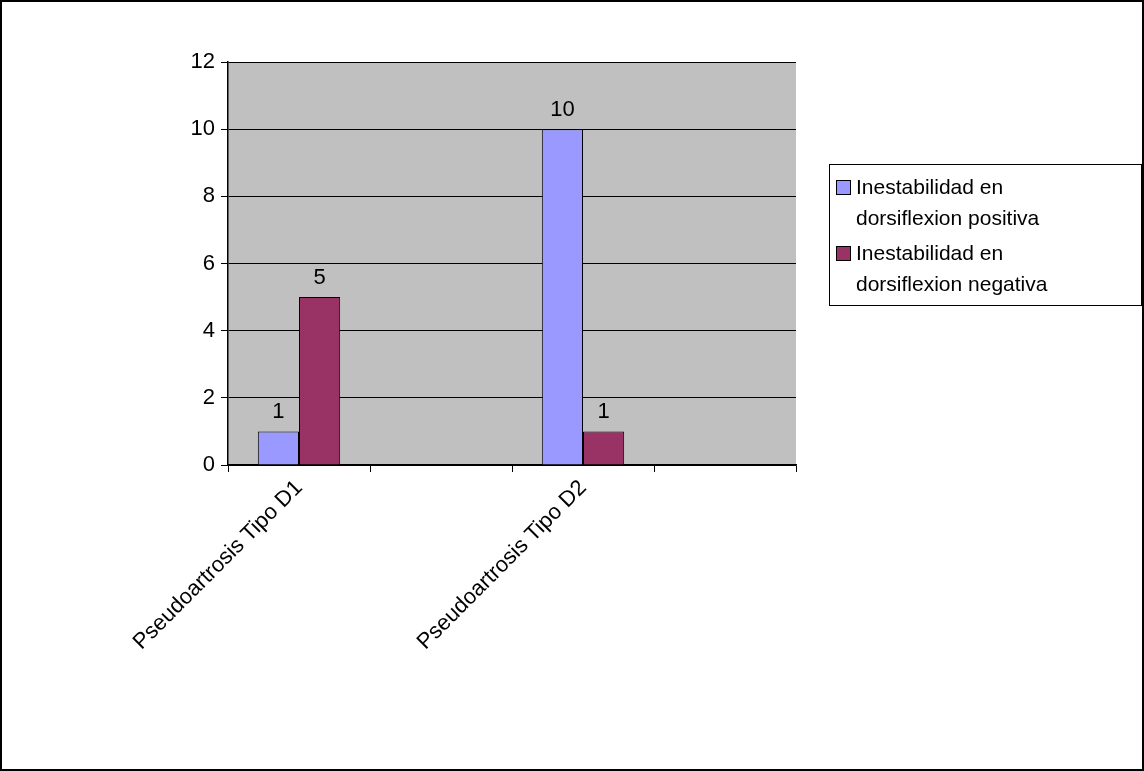 The width and height of the screenshot is (1144, 771). I want to click on legend-label: Inestabilidad en dorsiflexion negativa, so click(952, 268).